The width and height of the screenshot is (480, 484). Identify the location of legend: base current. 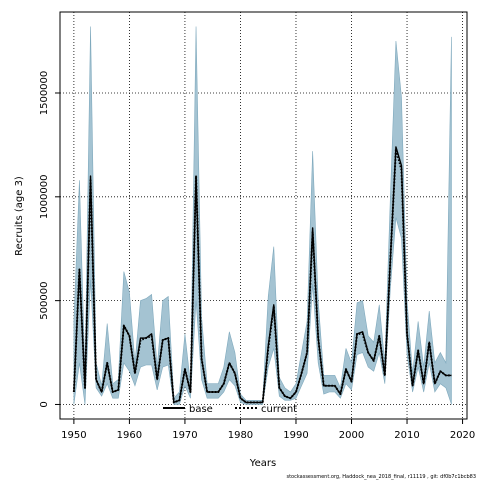
(230, 409).